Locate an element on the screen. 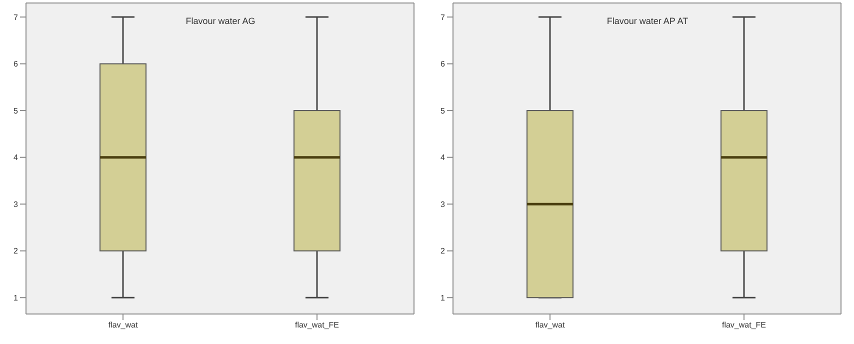 The width and height of the screenshot is (854, 344). text: Flavour water AG is located at coordinates (220, 21).